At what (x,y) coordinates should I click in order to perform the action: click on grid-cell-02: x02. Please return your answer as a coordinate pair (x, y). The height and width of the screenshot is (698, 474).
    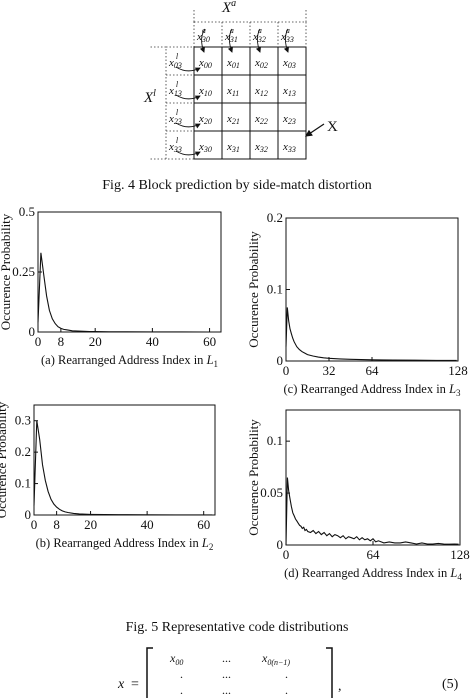
    Looking at the image, I should click on (261, 63).